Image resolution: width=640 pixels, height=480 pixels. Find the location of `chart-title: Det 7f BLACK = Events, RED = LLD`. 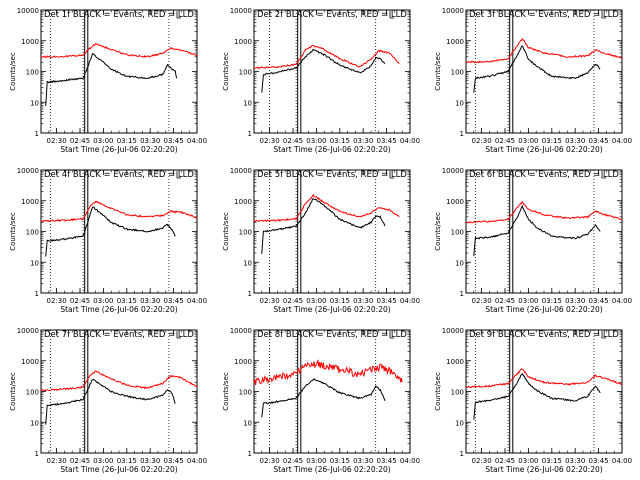

chart-title: Det 7f BLACK = Events, RED = LLD is located at coordinates (119, 335).